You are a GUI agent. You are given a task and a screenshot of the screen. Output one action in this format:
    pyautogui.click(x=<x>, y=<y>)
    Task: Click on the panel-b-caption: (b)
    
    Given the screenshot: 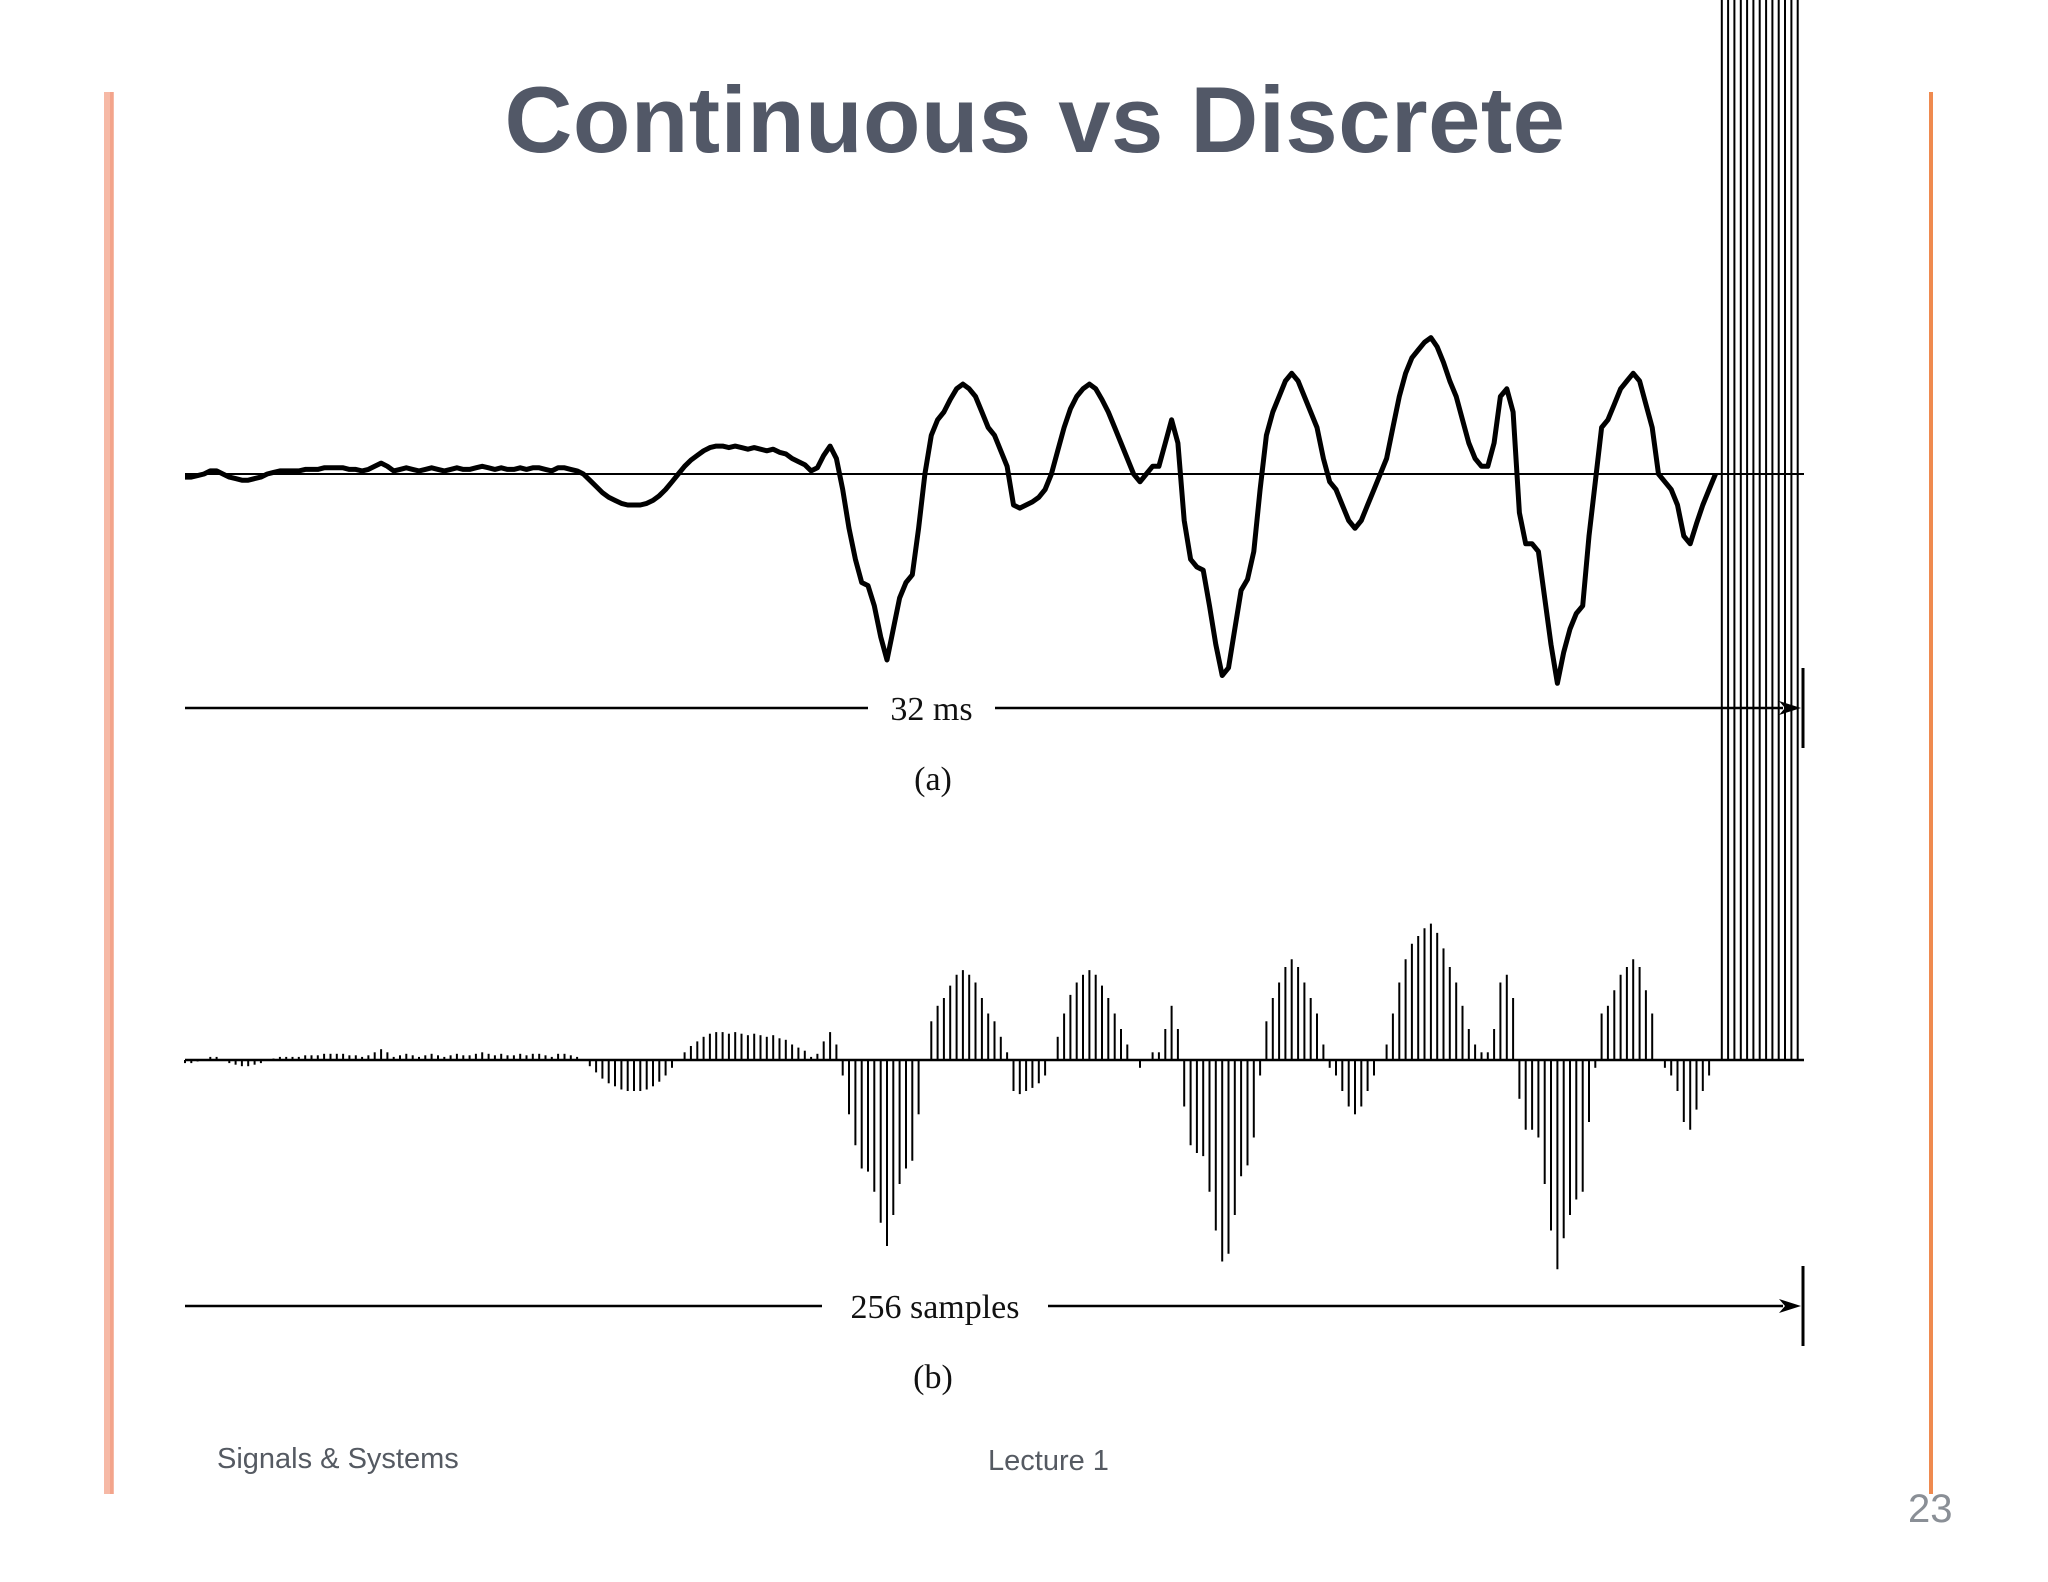 What is the action you would take?
    pyautogui.click(x=933, y=1377)
    